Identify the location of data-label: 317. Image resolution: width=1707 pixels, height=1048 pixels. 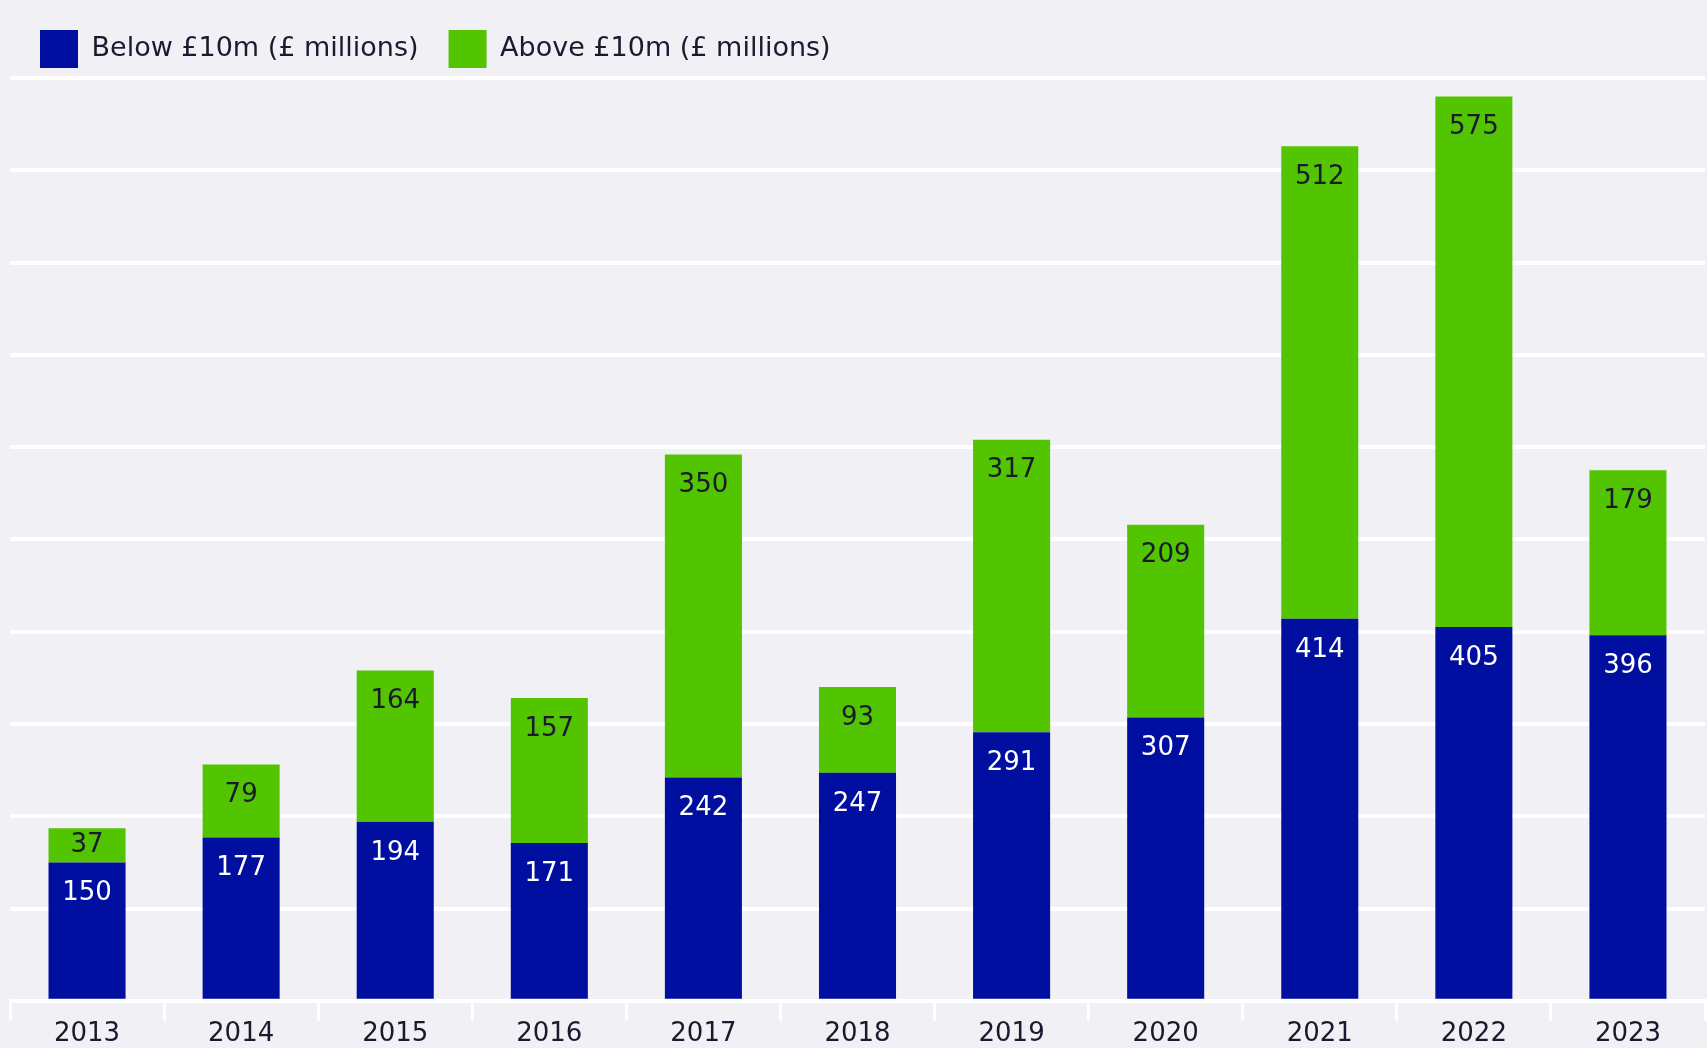
(1011, 468).